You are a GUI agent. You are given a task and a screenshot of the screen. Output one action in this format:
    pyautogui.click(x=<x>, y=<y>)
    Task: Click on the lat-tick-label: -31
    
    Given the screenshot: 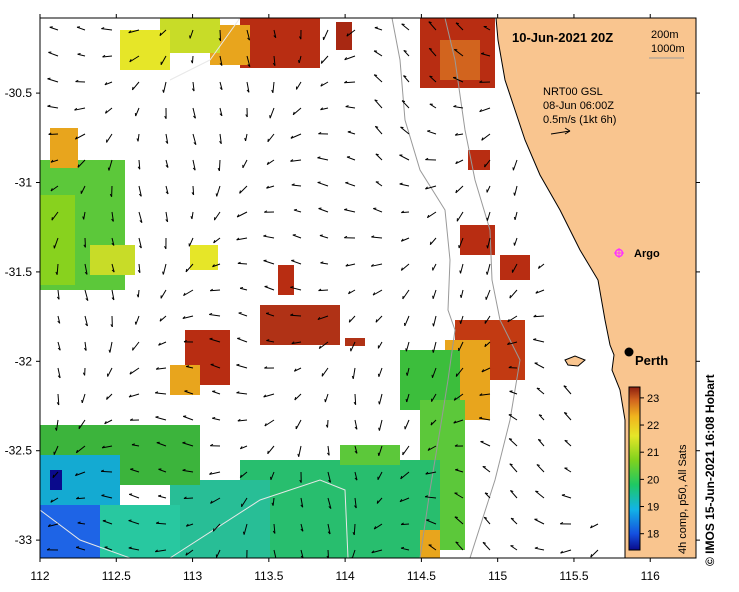 What is the action you would take?
    pyautogui.click(x=24, y=183)
    